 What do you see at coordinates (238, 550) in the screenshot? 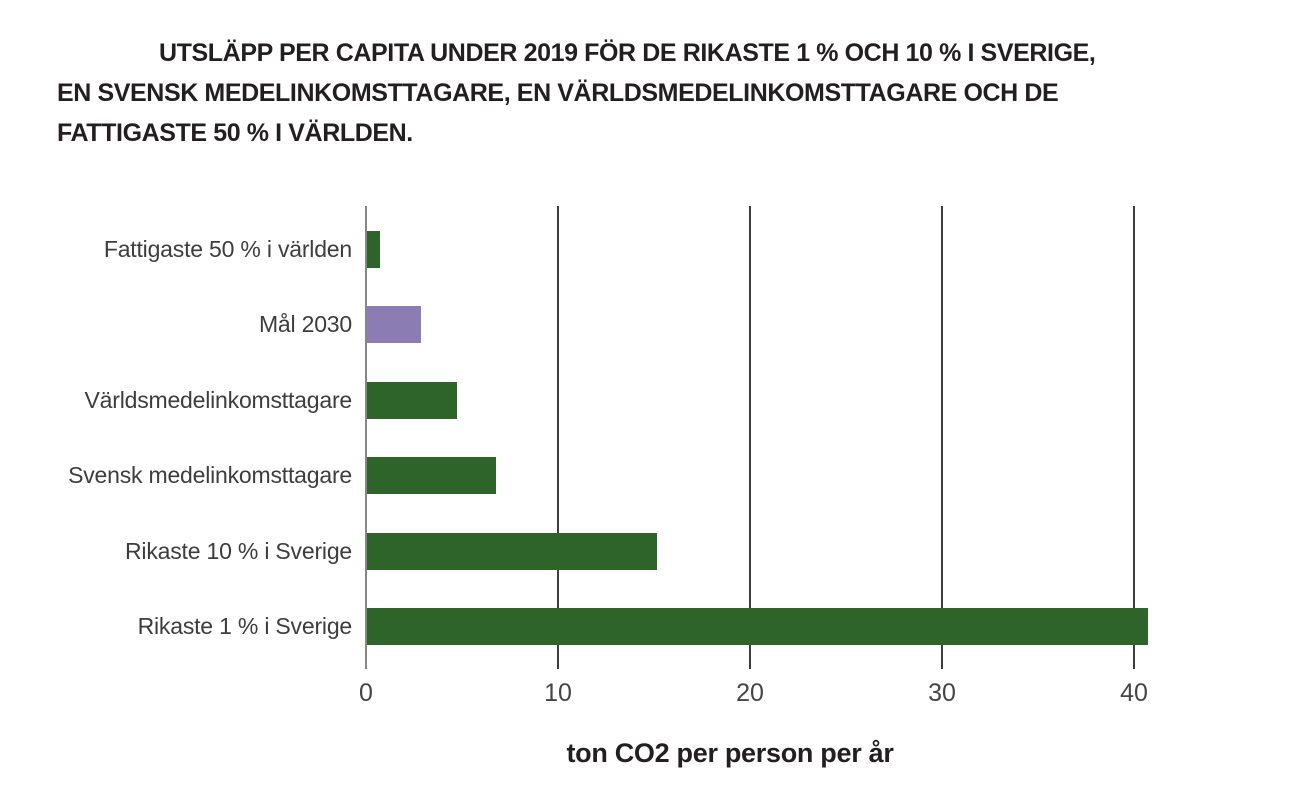
I see `category-label-4: Rikaste 10 % i Sverige` at bounding box center [238, 550].